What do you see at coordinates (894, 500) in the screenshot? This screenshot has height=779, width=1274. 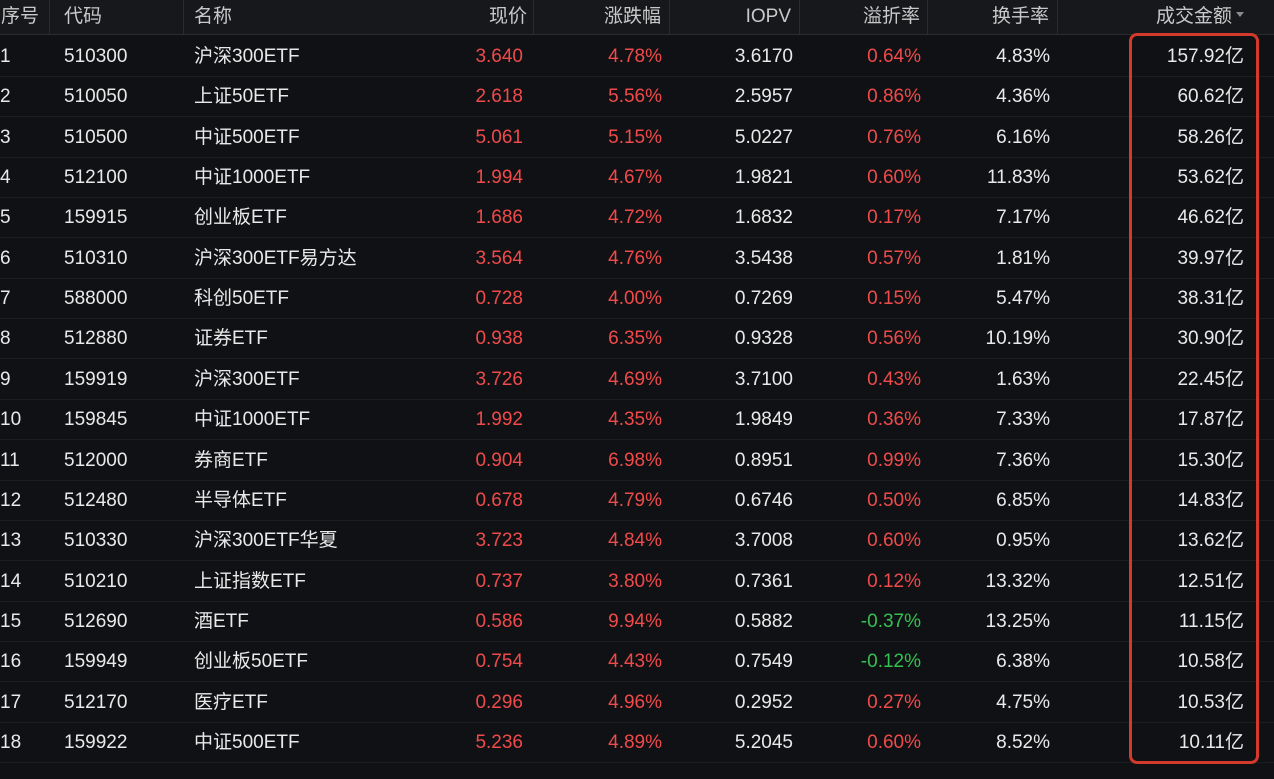 I see `cell-premium: 0.50%` at bounding box center [894, 500].